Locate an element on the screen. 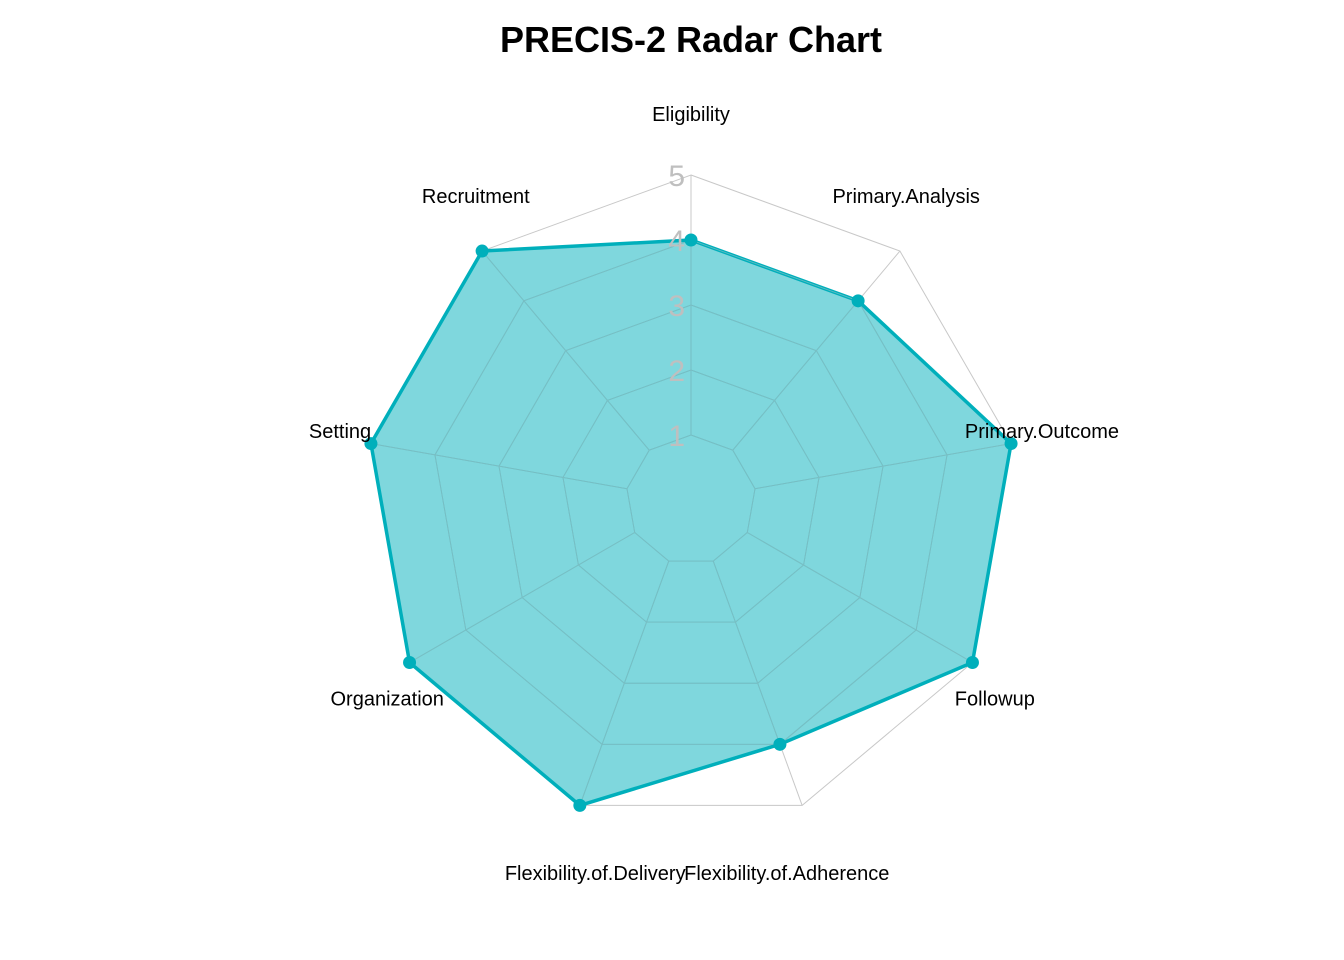 The image size is (1344, 960). axis-label-primary-analysis: Primary.Analysis is located at coordinates (905, 197).